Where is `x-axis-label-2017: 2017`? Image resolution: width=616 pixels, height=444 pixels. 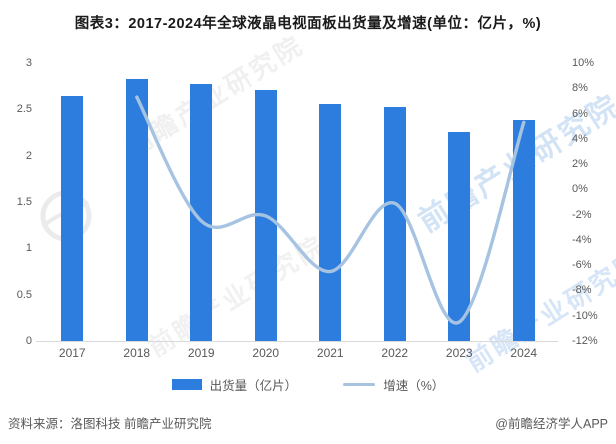 x-axis-label-2017: 2017 is located at coordinates (72, 353).